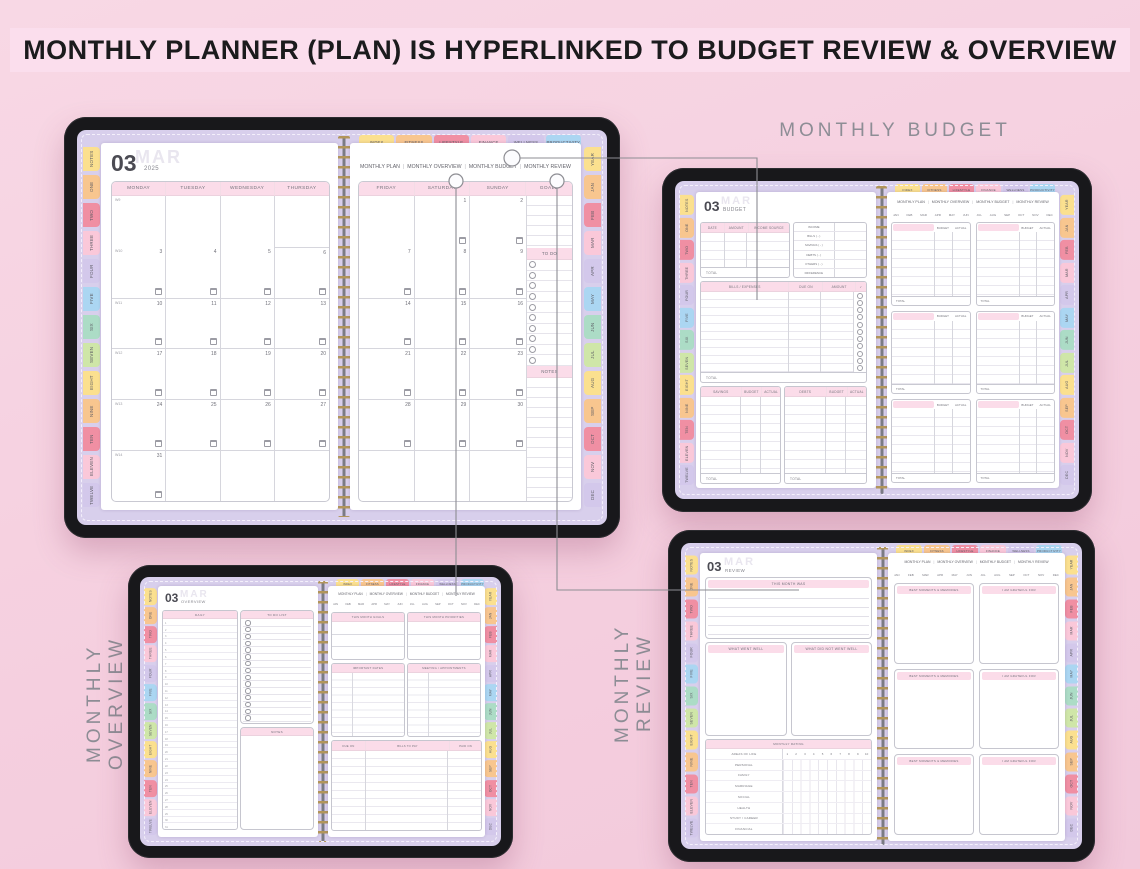 This screenshot has height=869, width=1140. Describe the element at coordinates (788, 614) in the screenshot. I see `this-month-was-lines` at that location.